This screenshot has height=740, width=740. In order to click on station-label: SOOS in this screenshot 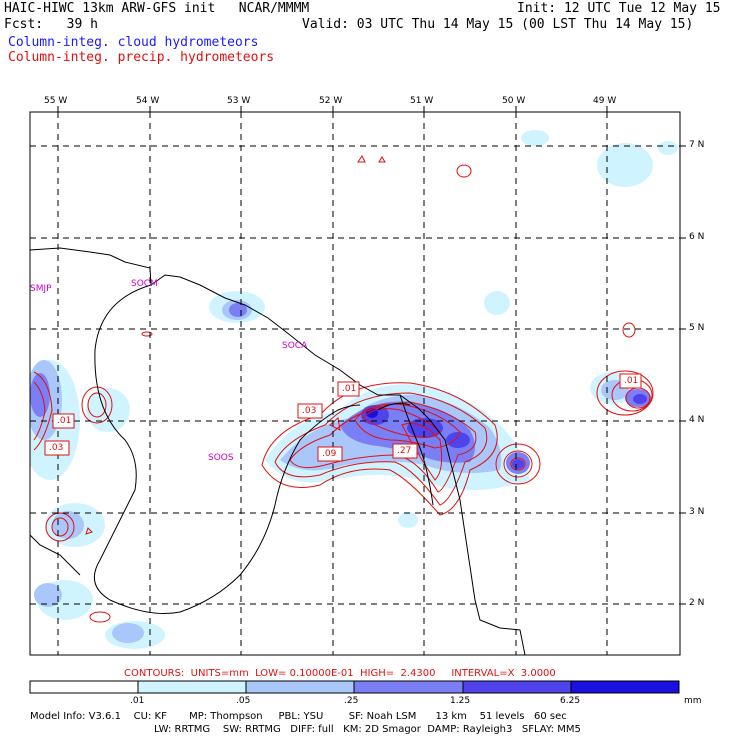, I will do `click(221, 458)`.